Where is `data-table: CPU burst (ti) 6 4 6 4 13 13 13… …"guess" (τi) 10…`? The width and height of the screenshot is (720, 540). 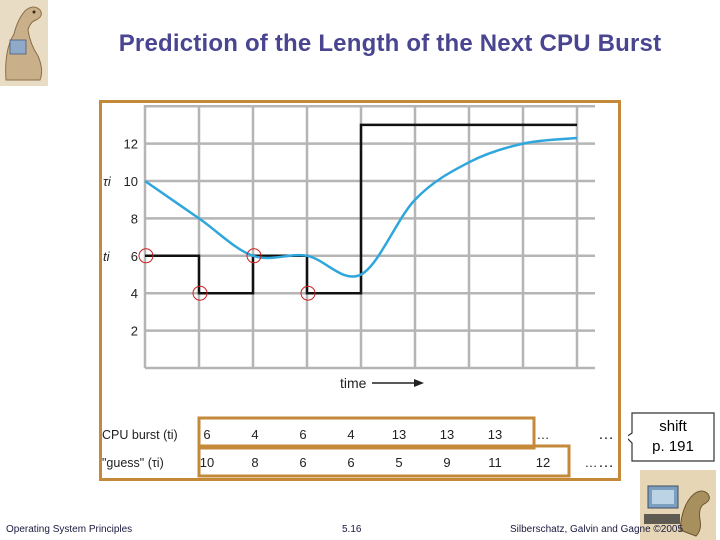
data-table: CPU burst (ti) 6 4 6 4 13 13 13… …"guess" (τi) 10… is located at coordinates (358, 447).